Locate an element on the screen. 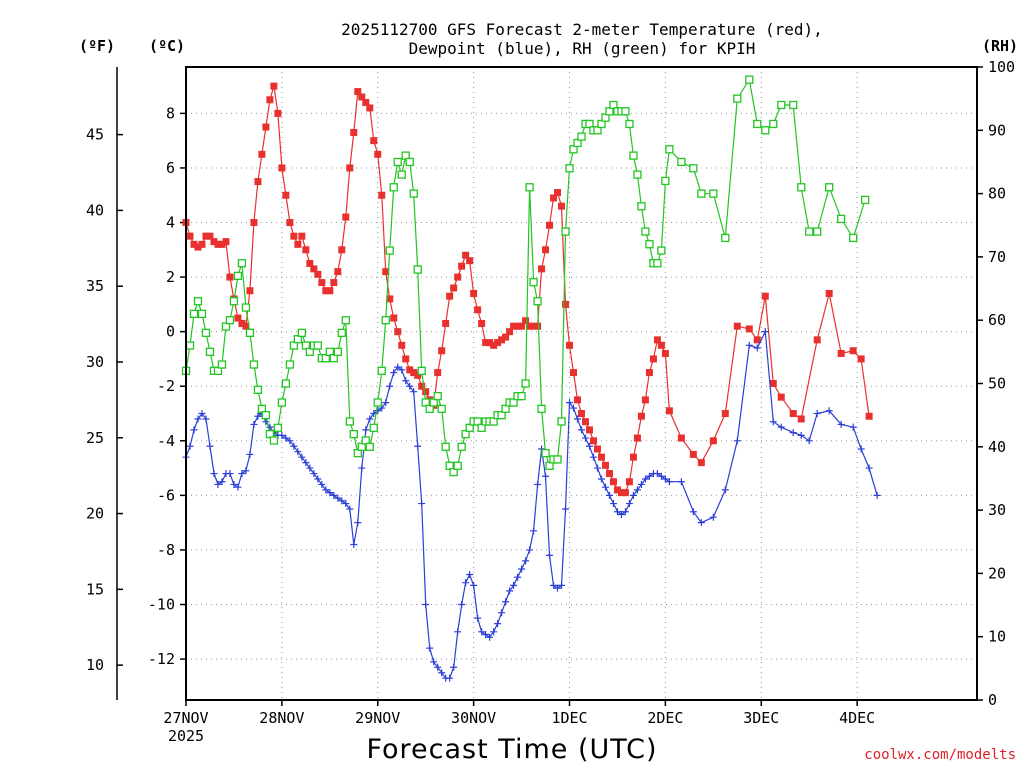 The width and height of the screenshot is (1024, 768). time-tick-label: 2DEC is located at coordinates (665, 718).